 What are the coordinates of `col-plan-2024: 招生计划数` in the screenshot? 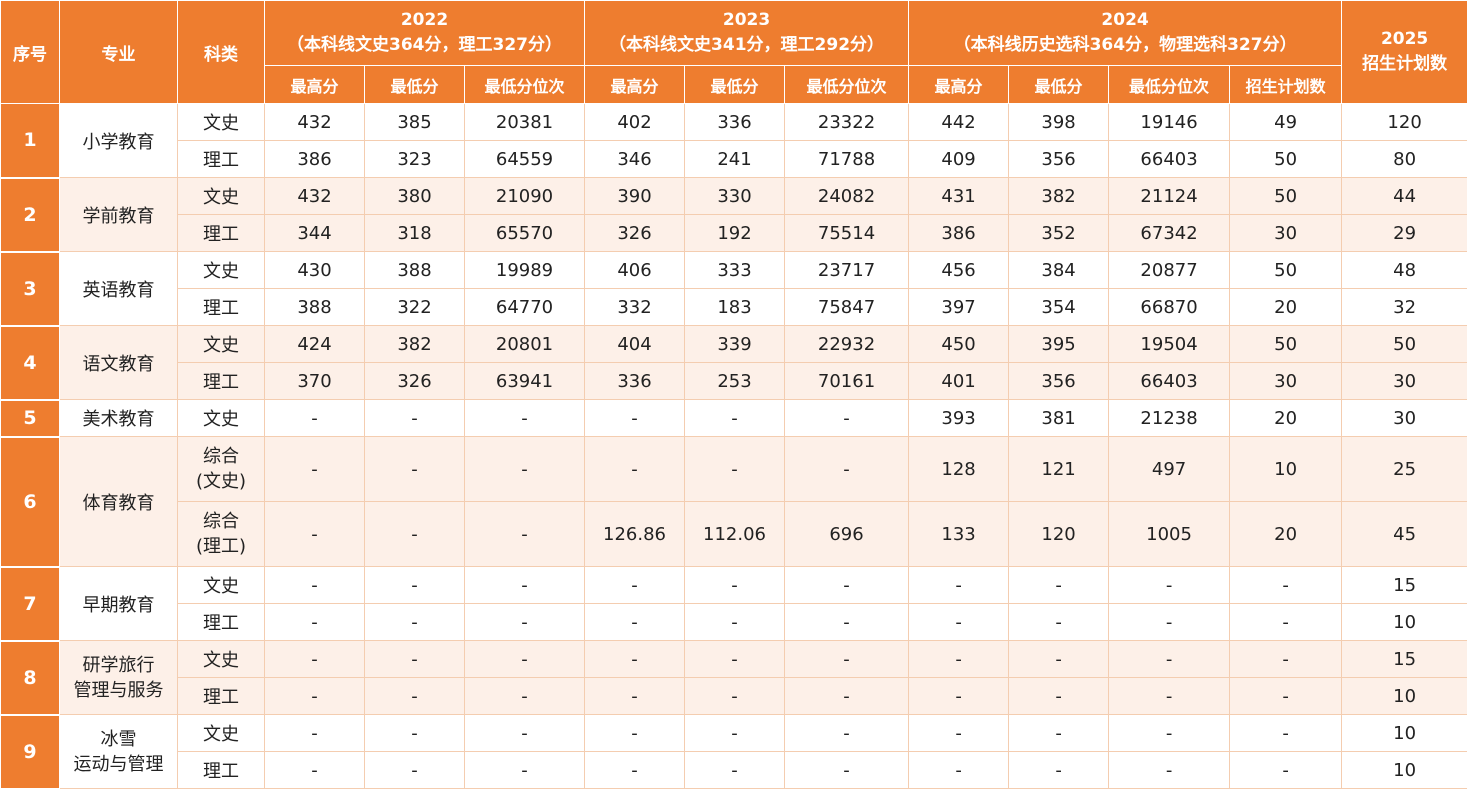 It's located at (1286, 85).